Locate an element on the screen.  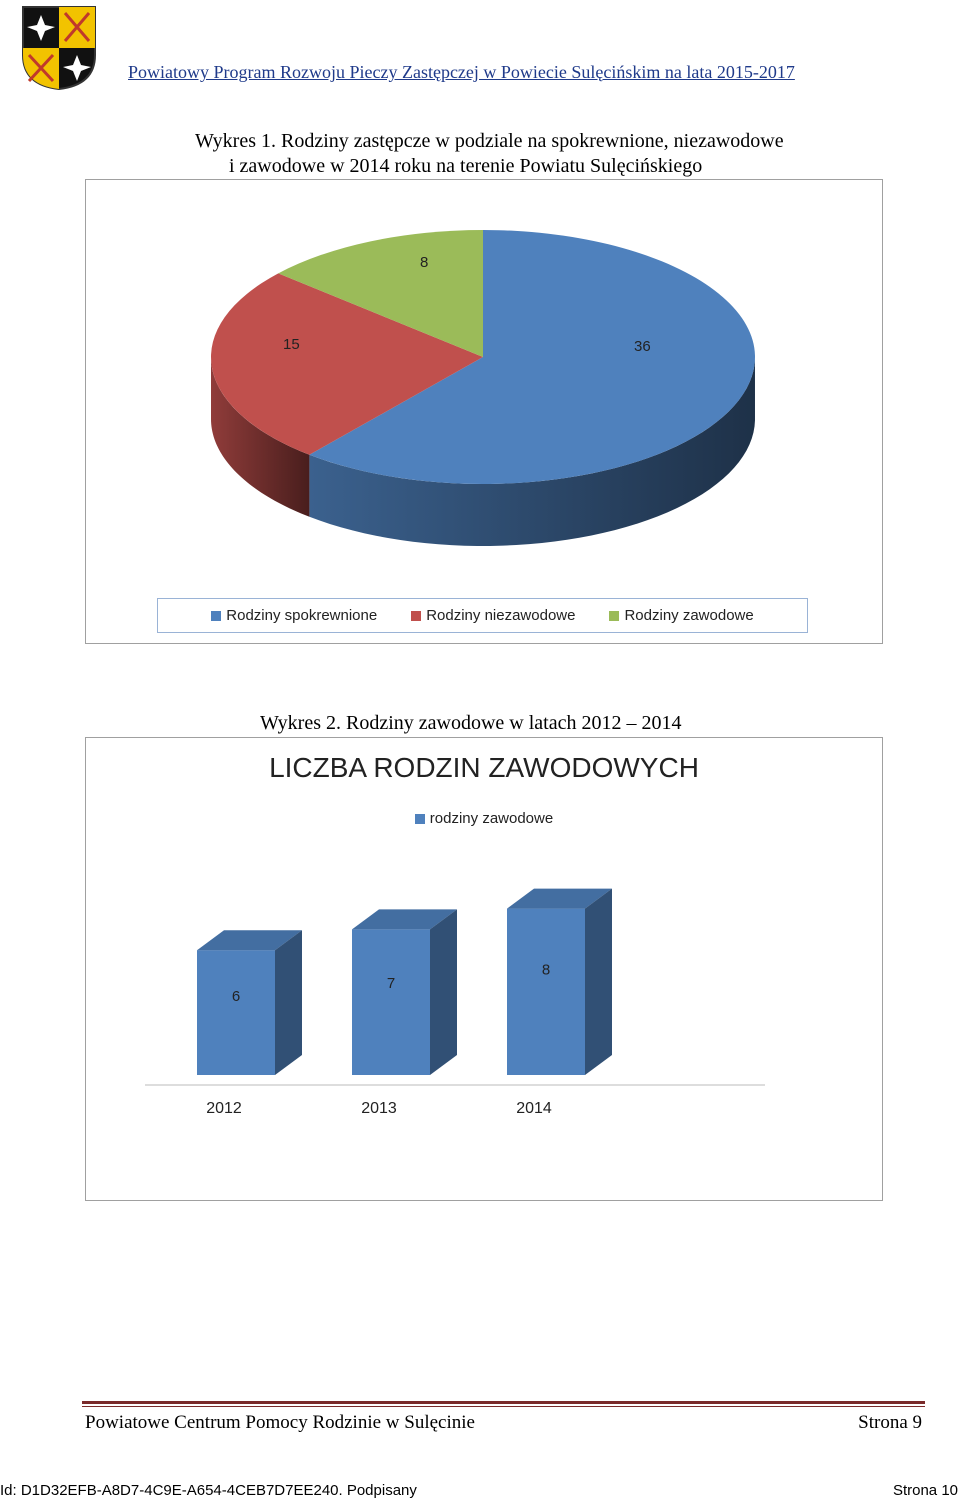
legend-item-zawodowe: Rodziny zawodowe is located at coordinates (681, 615).